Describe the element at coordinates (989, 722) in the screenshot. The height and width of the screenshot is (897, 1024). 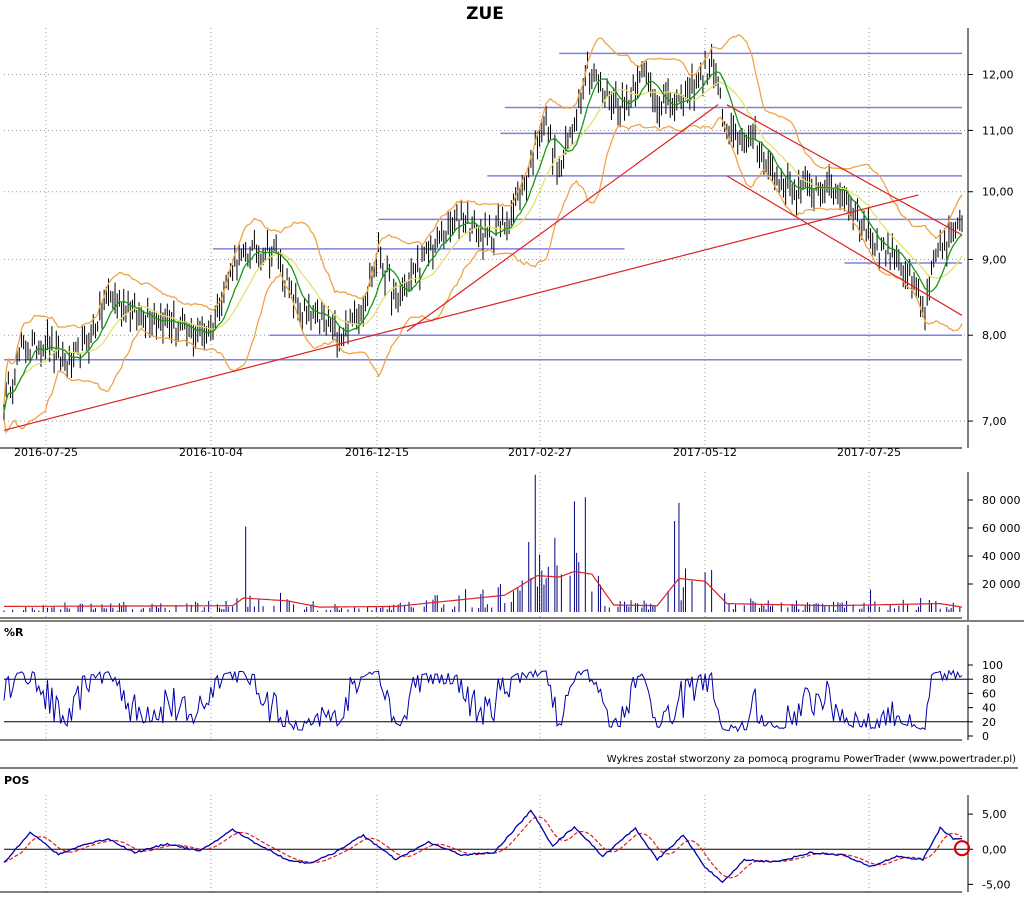
I see `y-tick-label: 20` at that location.